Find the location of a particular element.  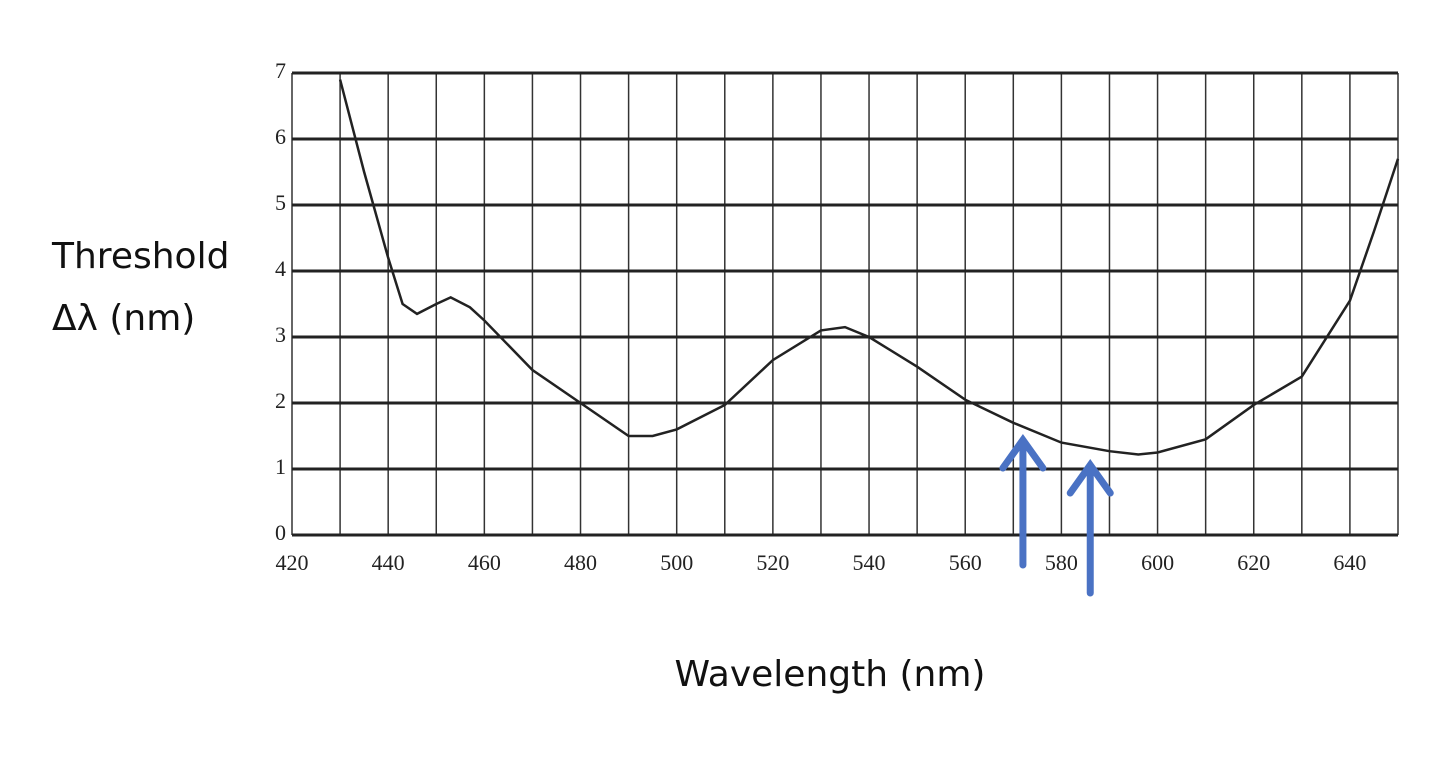

y-tick-label: 7 is located at coordinates (280, 70).